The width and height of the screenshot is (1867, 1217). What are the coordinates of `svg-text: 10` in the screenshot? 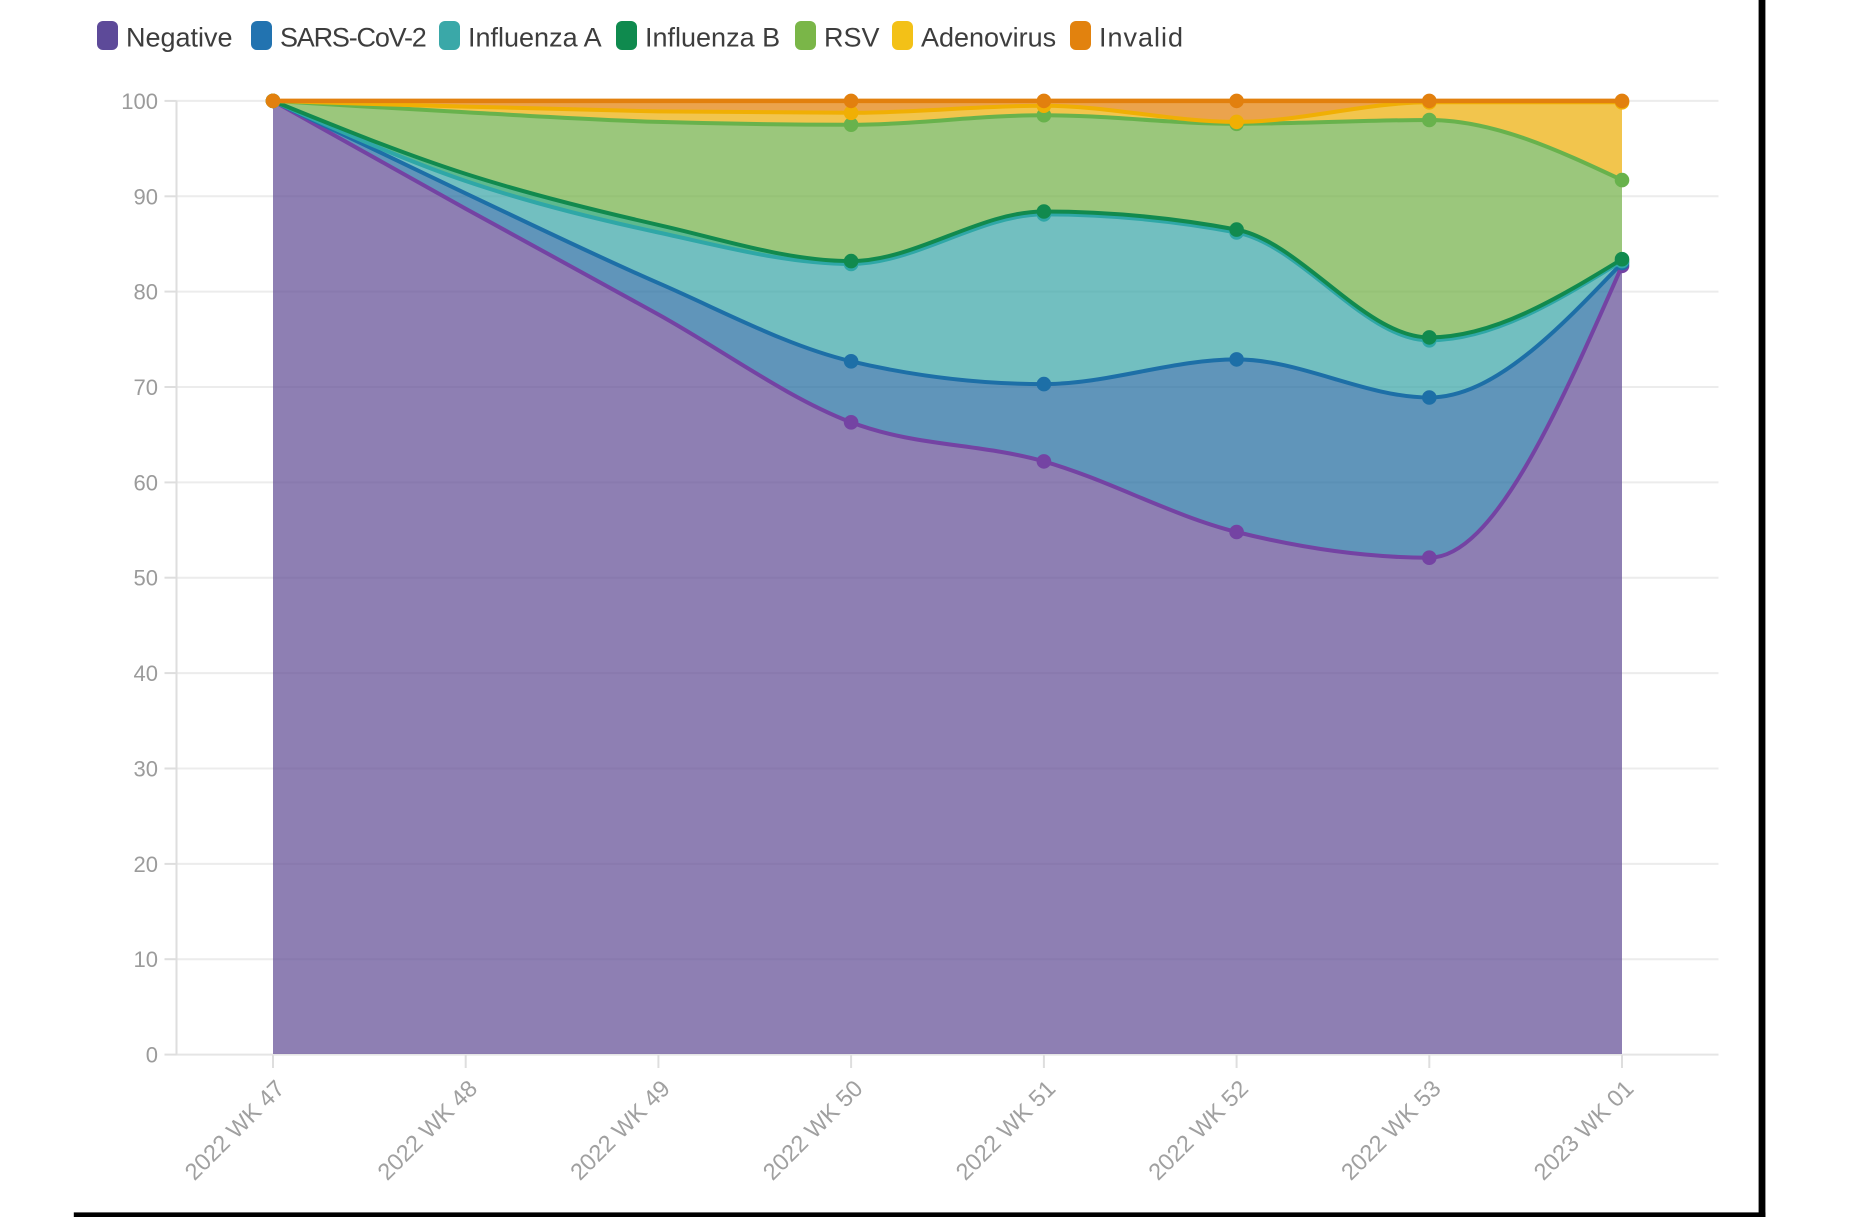 It's located at (146, 959).